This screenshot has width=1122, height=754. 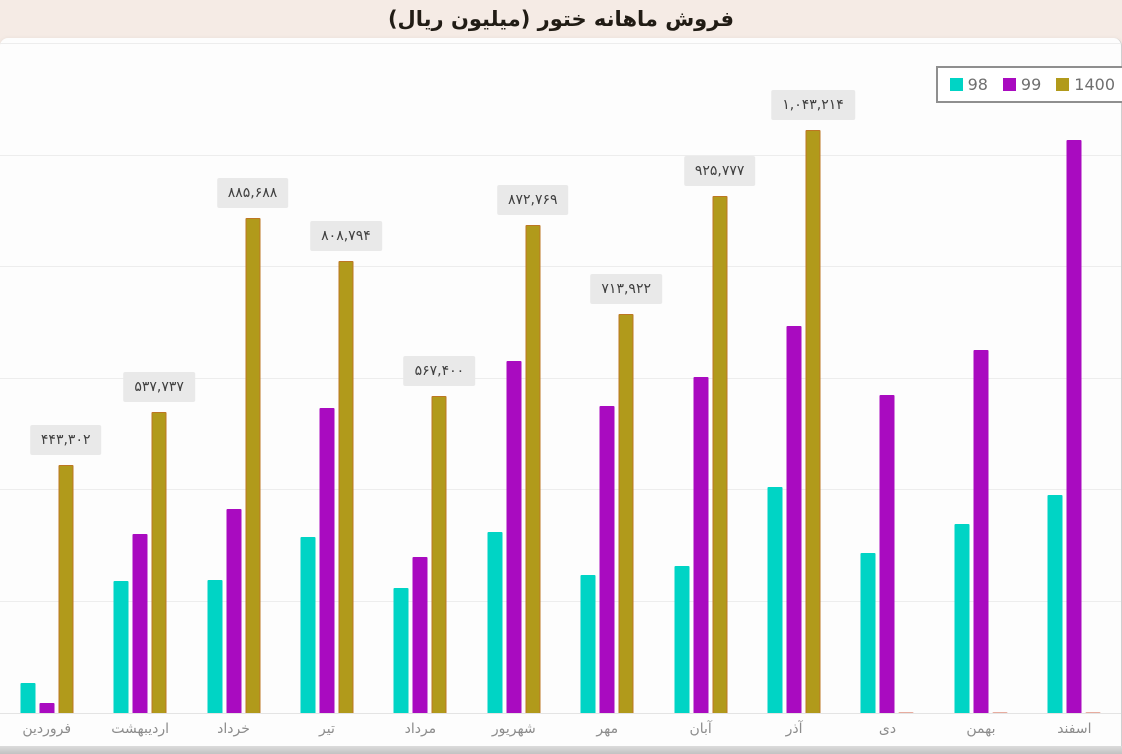 I want to click on chart-title: فروش ماهانه ختور (میلیون ریال), so click(x=561, y=19).